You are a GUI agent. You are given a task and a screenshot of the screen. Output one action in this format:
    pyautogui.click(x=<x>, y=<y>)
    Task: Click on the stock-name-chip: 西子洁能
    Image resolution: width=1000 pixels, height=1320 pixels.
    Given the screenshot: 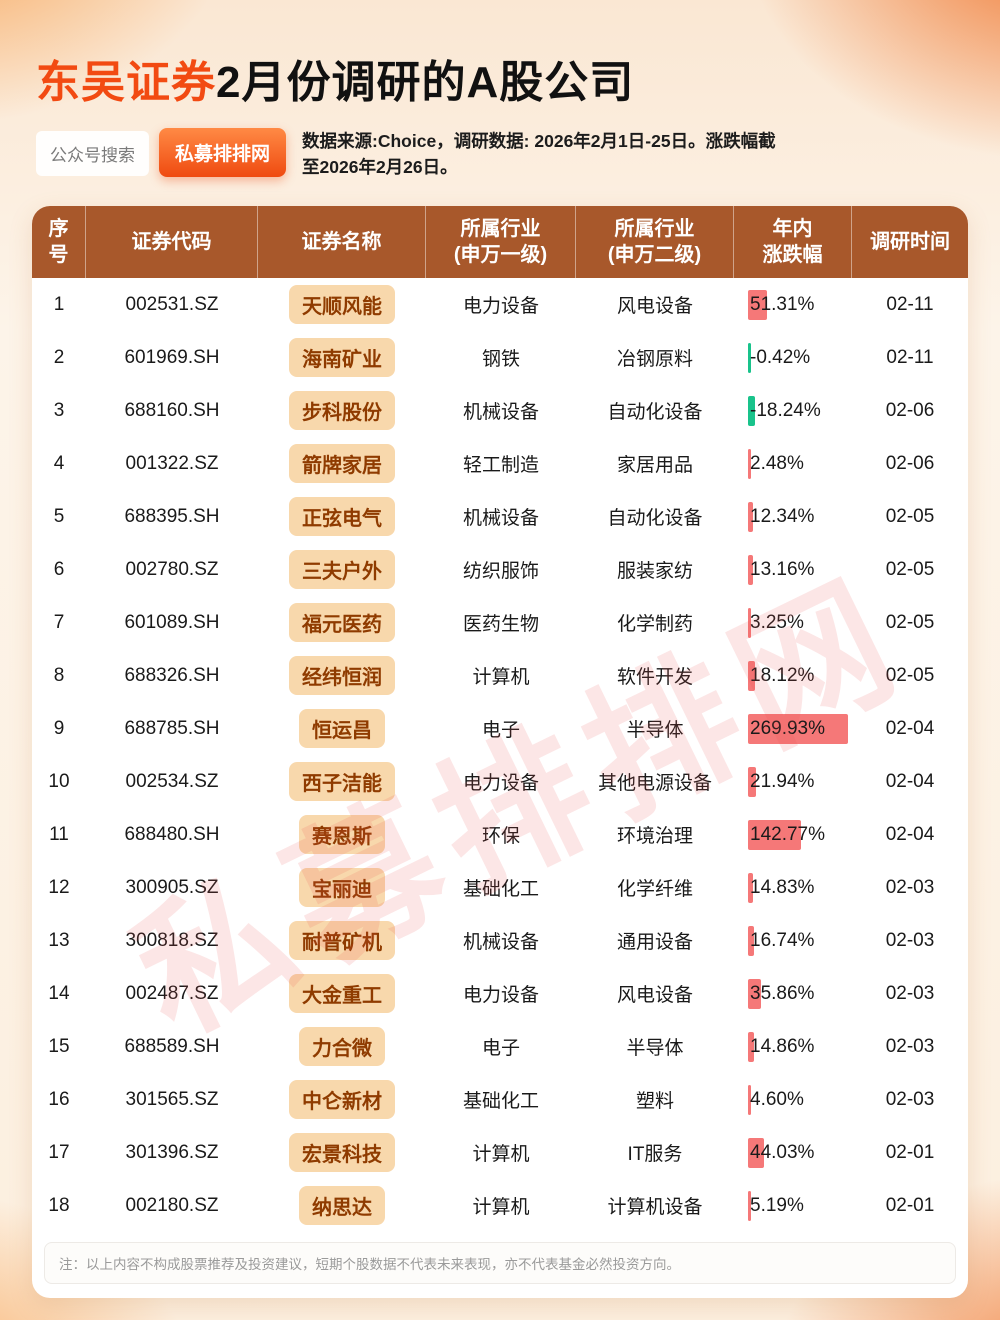 What is the action you would take?
    pyautogui.click(x=342, y=781)
    